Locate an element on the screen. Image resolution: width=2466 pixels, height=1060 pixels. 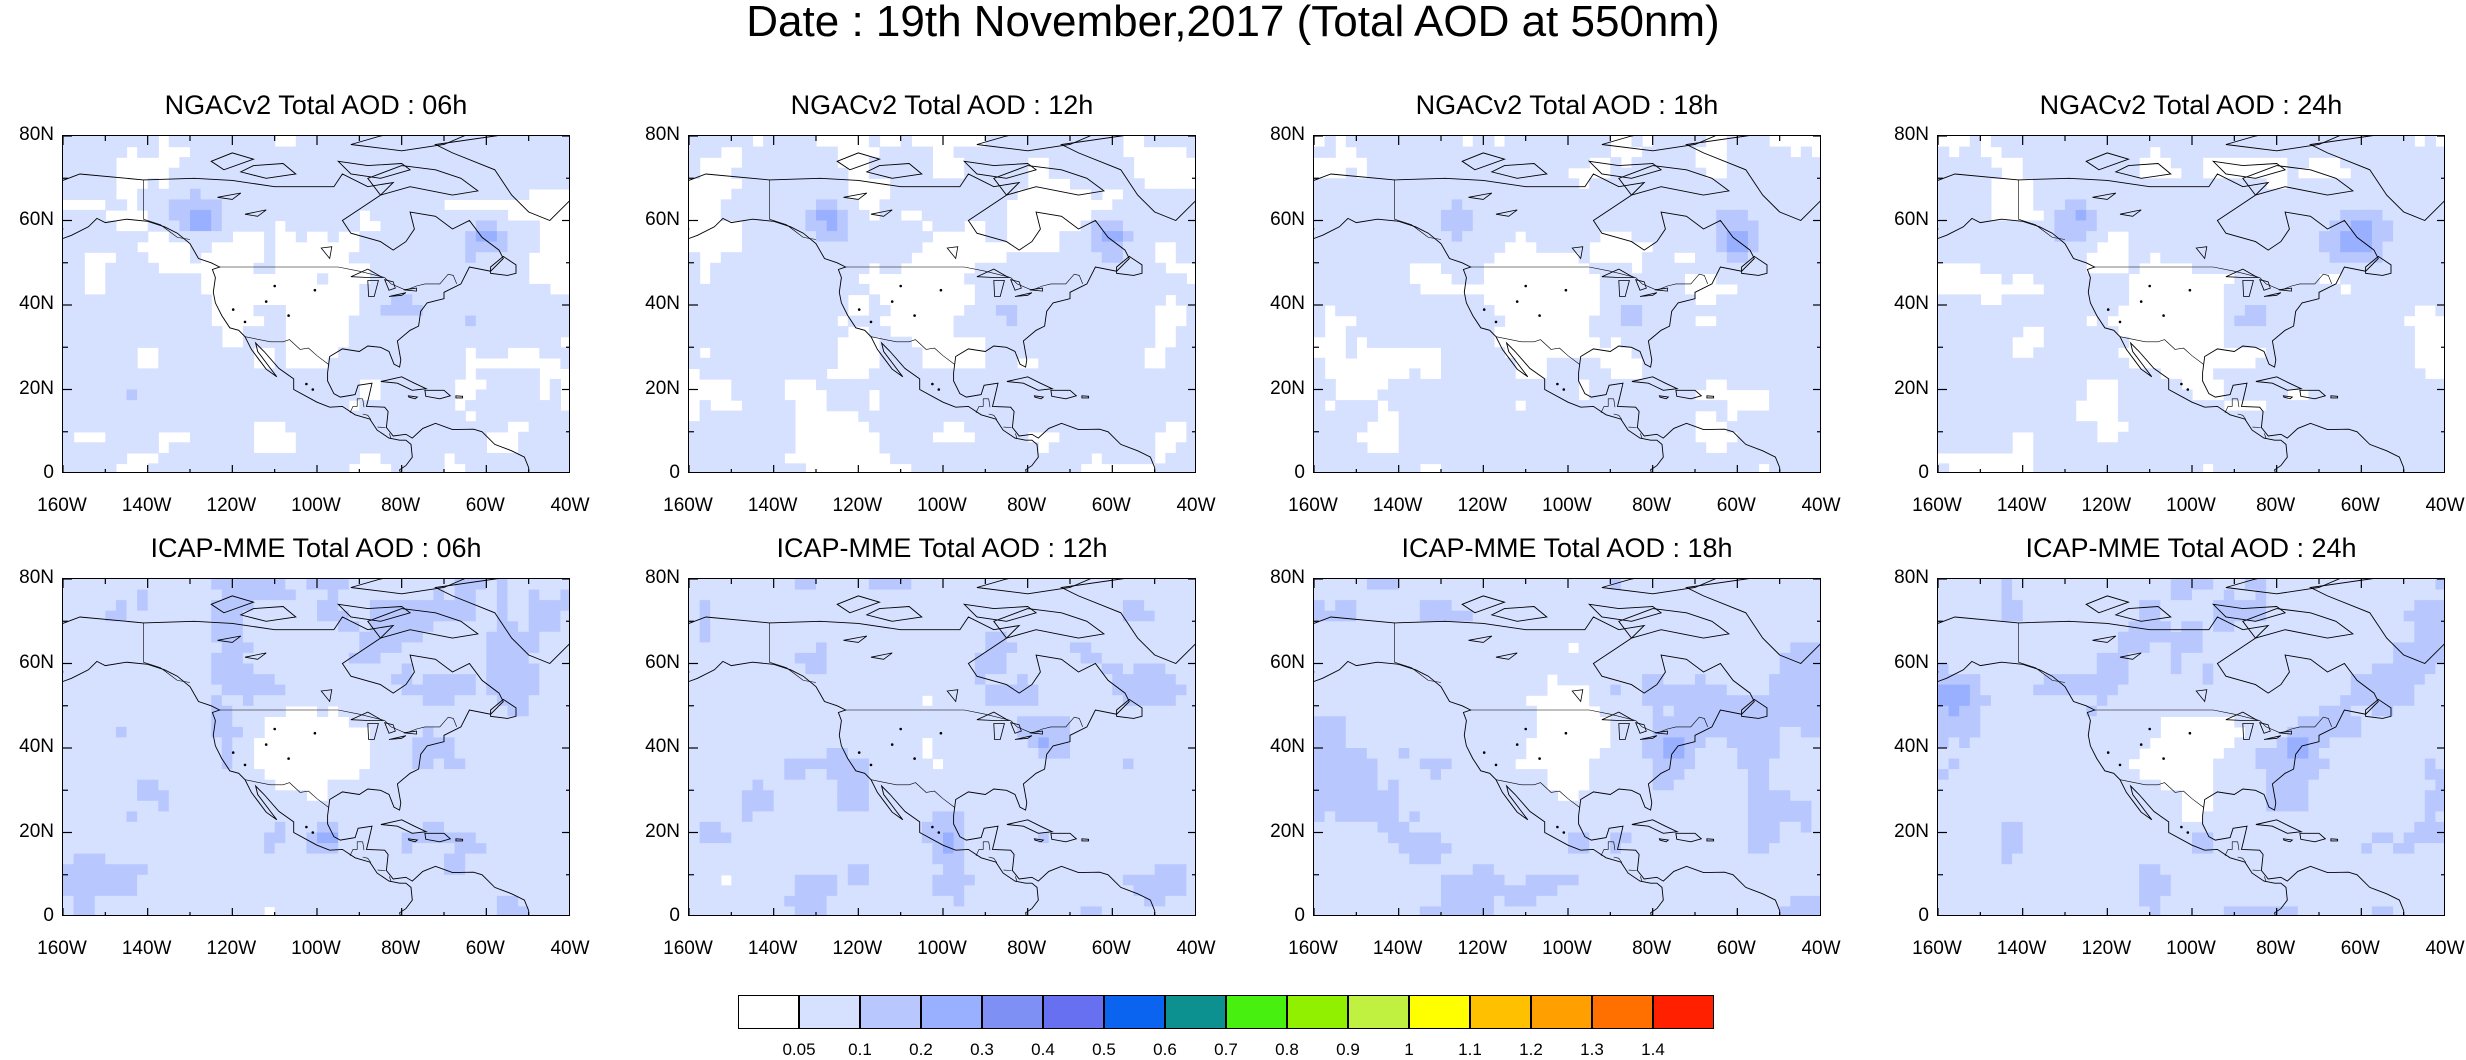
panel-title: NGACv2 Total AOD : 12h is located at coordinates (942, 105).